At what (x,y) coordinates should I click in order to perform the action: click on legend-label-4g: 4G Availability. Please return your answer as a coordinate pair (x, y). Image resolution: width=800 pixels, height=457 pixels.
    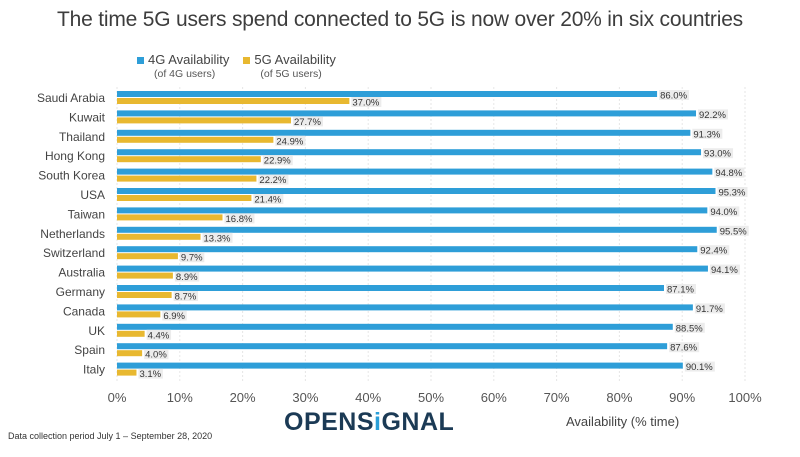
    Looking at the image, I should click on (189, 59).